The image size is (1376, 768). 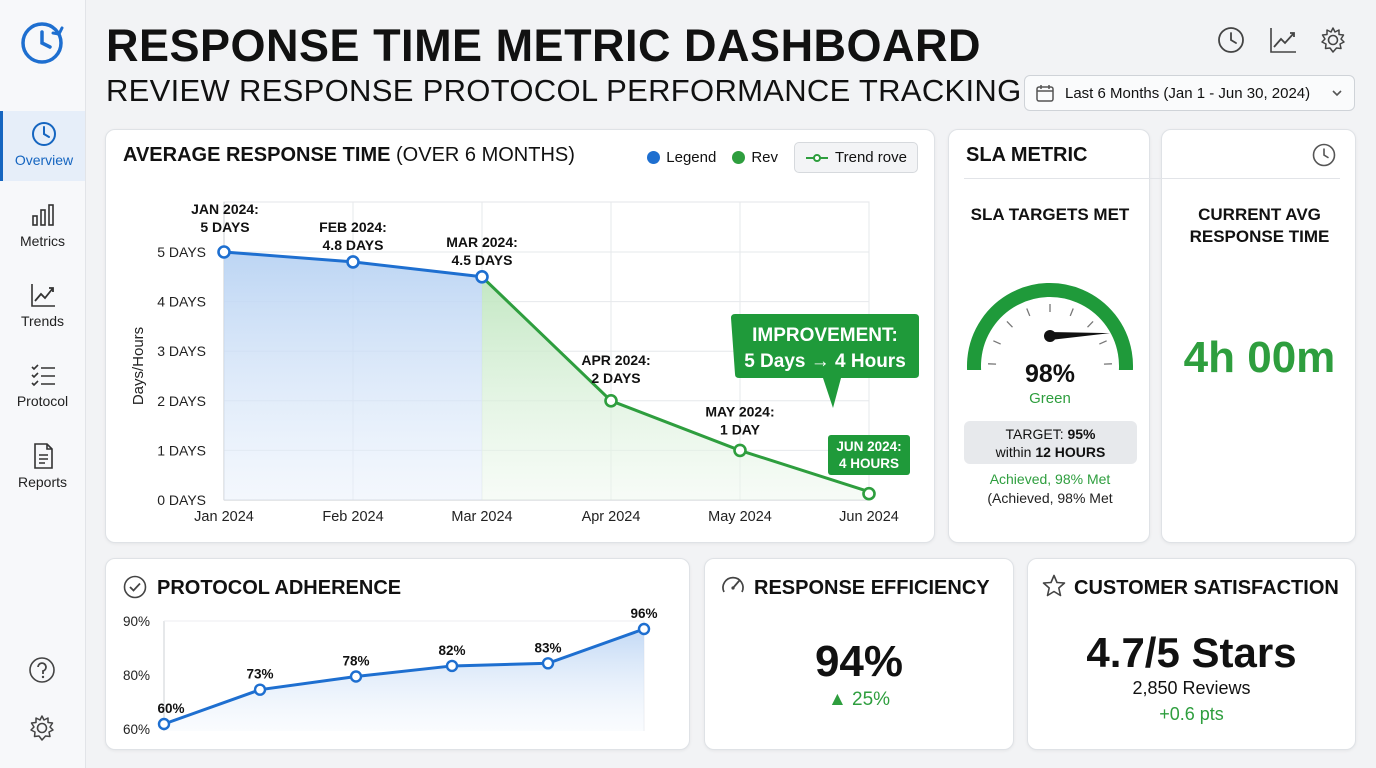 I want to click on y-tick-label: 60%, so click(x=136, y=729).